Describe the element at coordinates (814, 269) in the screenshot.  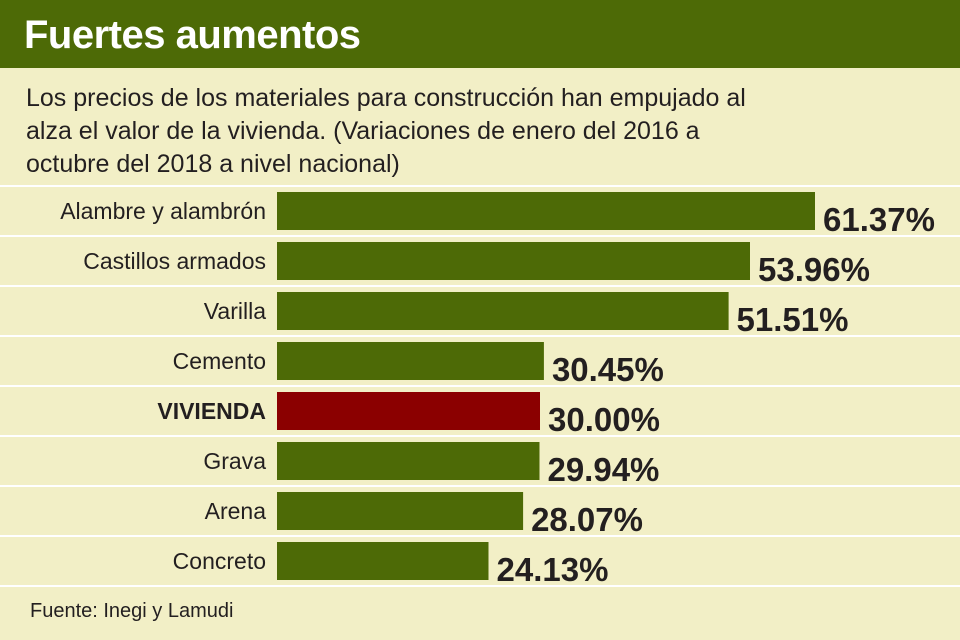
I see `value-label: 53.96%` at that location.